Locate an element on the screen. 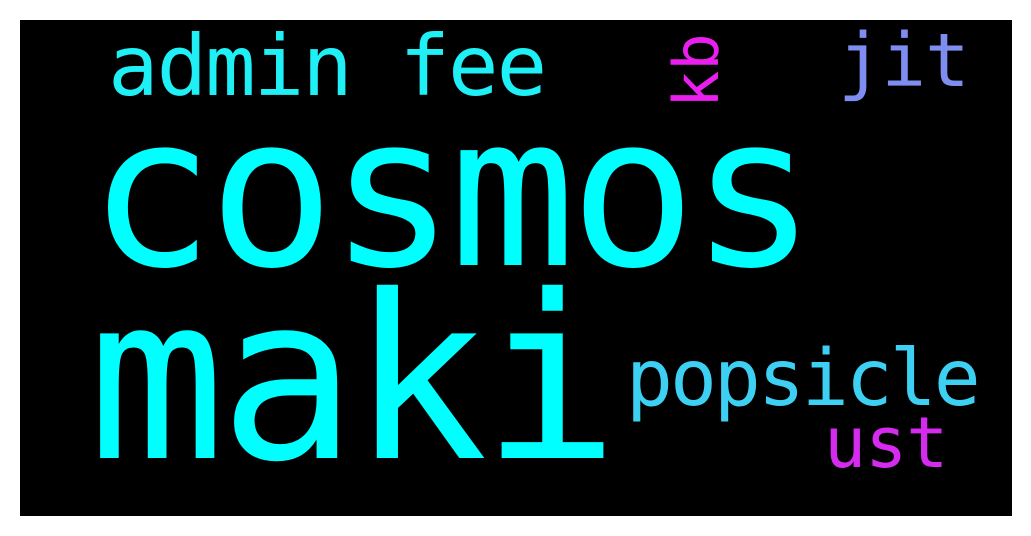  word-admin-fee: admin fee is located at coordinates (327, 67).